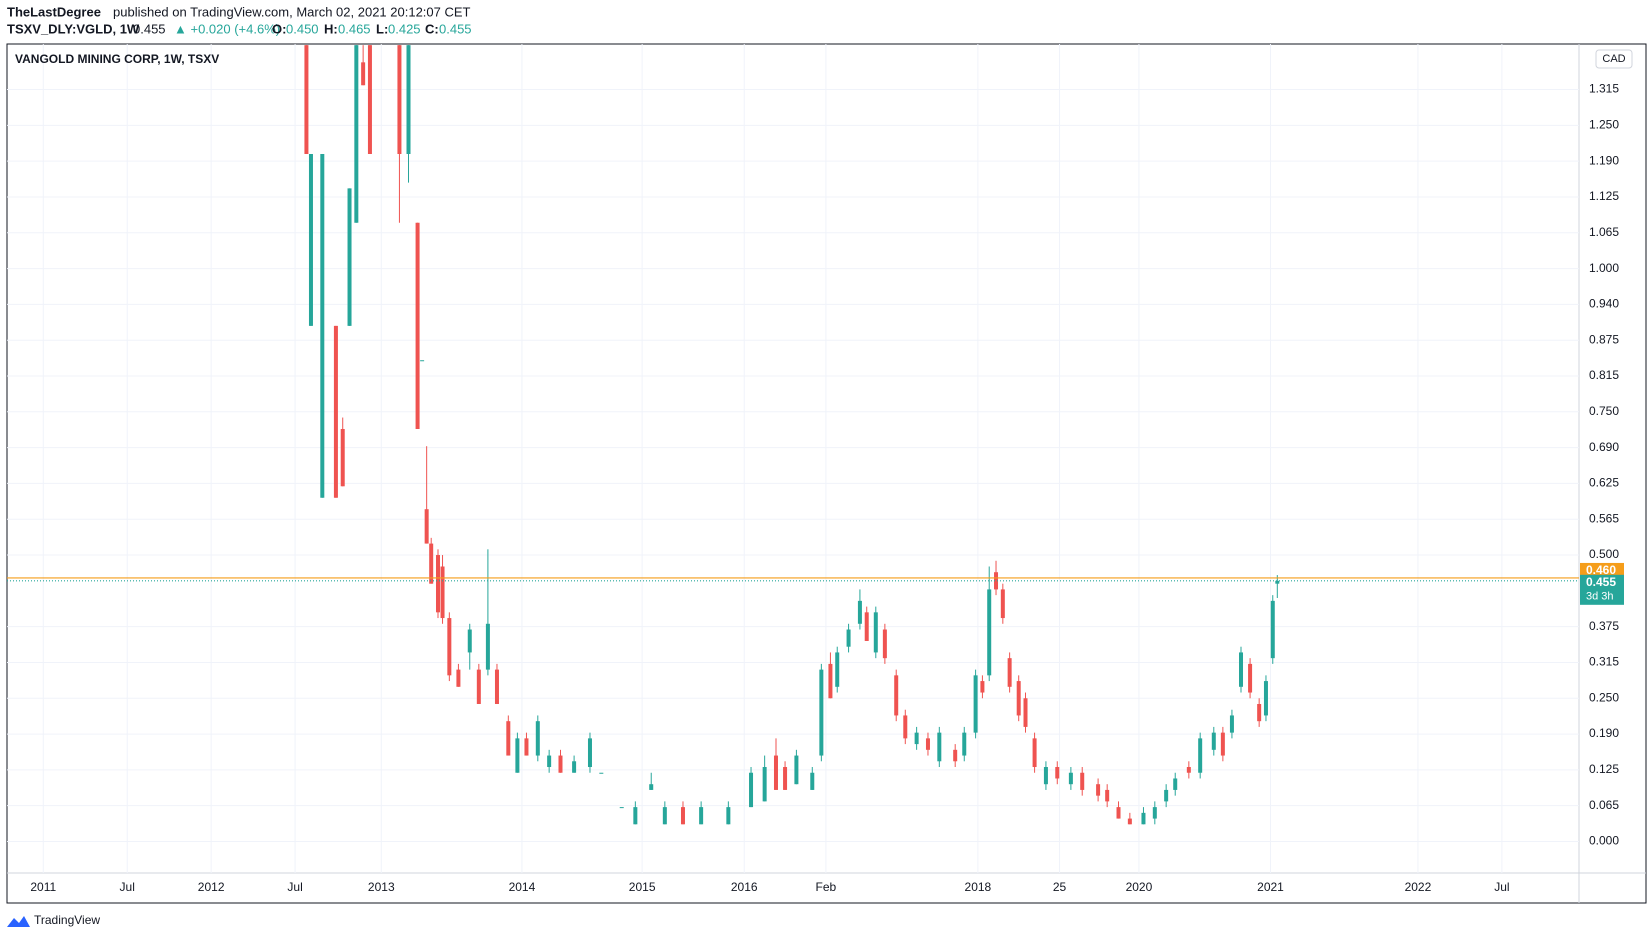 Image resolution: width=1650 pixels, height=938 pixels. Describe the element at coordinates (1600, 597) in the screenshot. I see `countdown: 3d 3h` at that location.